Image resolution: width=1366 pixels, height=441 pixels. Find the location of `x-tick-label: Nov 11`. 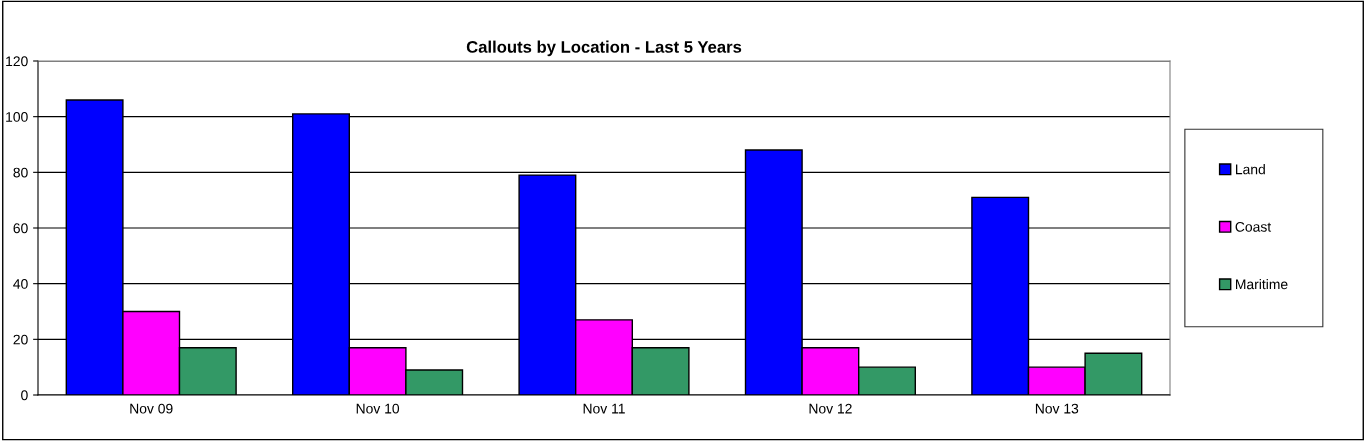

x-tick-label: Nov 11 is located at coordinates (604, 408).